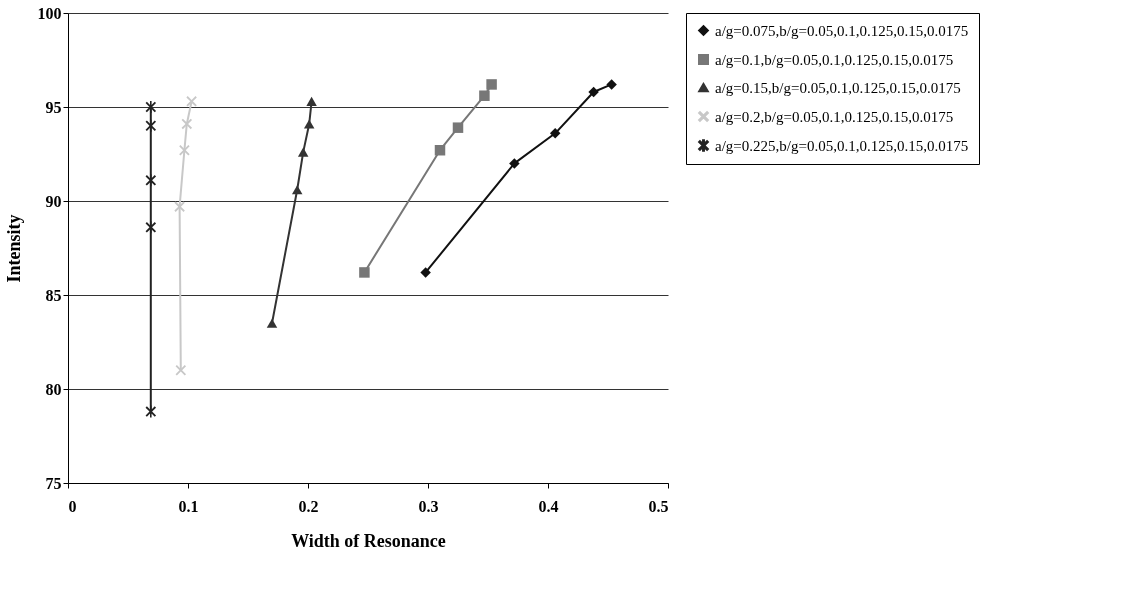 The width and height of the screenshot is (1122, 615). I want to click on legend-label: a/g=0.1,b/g=0.05,0.1,0.125,0.15,0.0175, so click(834, 59).